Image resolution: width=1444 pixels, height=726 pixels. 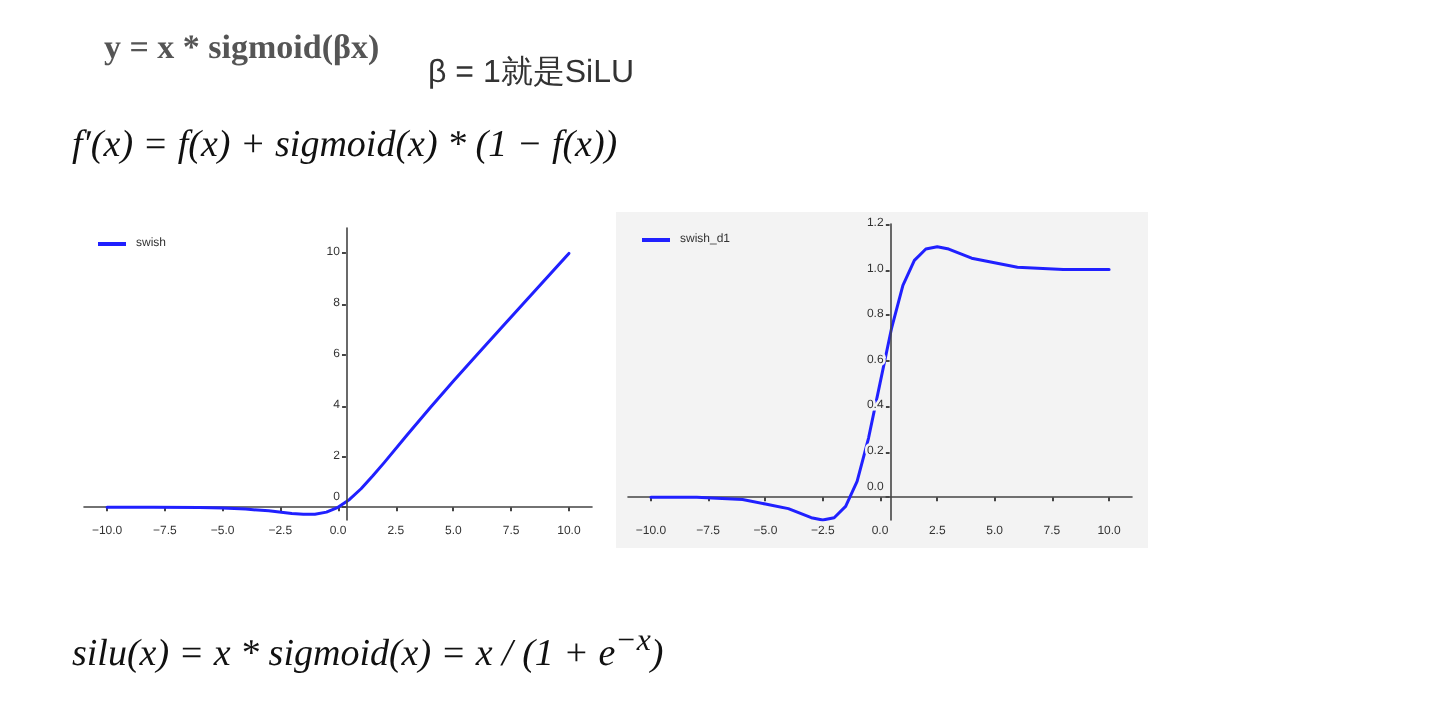 What do you see at coordinates (242, 48) in the screenshot?
I see `text: y = x * sigmoid(βx)` at bounding box center [242, 48].